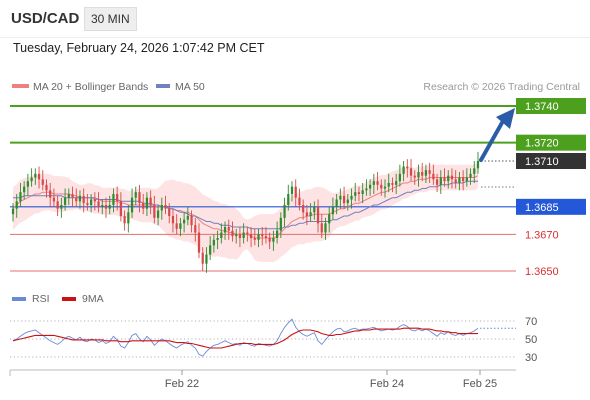 The width and height of the screenshot is (590, 400). Describe the element at coordinates (531, 322) in the screenshot. I see `rsi-tick-70: 70` at that location.